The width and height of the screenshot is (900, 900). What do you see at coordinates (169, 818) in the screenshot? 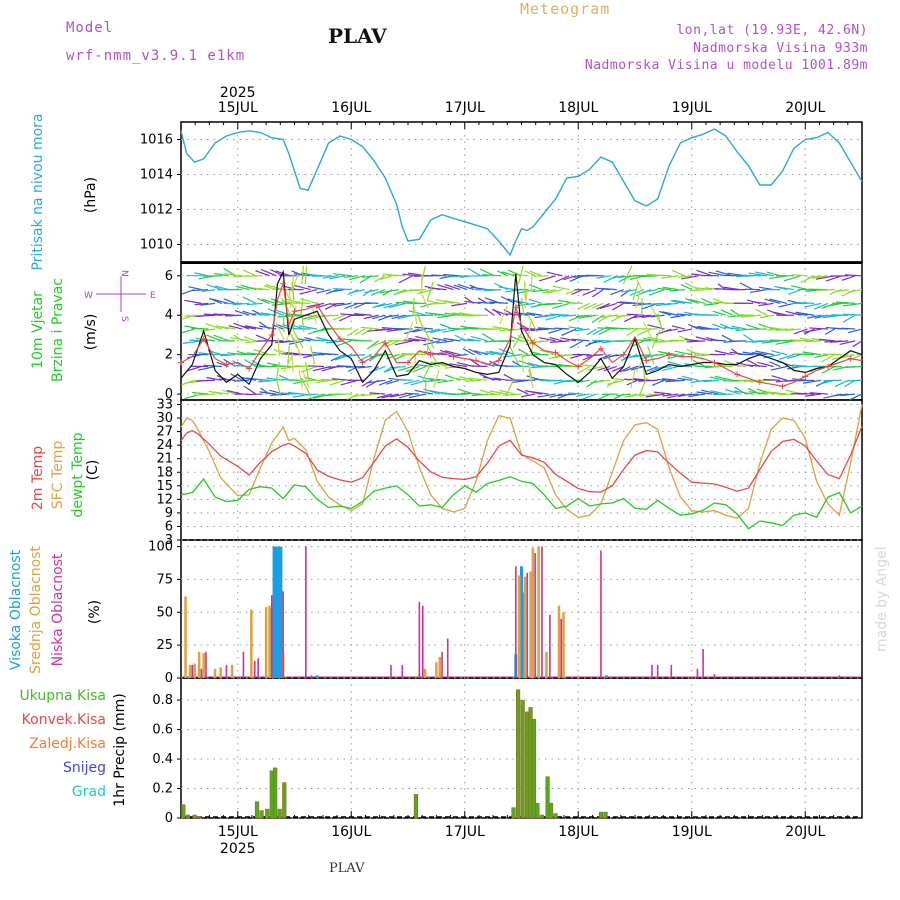
I see `y-tick-label-5-1: 0` at bounding box center [169, 818].